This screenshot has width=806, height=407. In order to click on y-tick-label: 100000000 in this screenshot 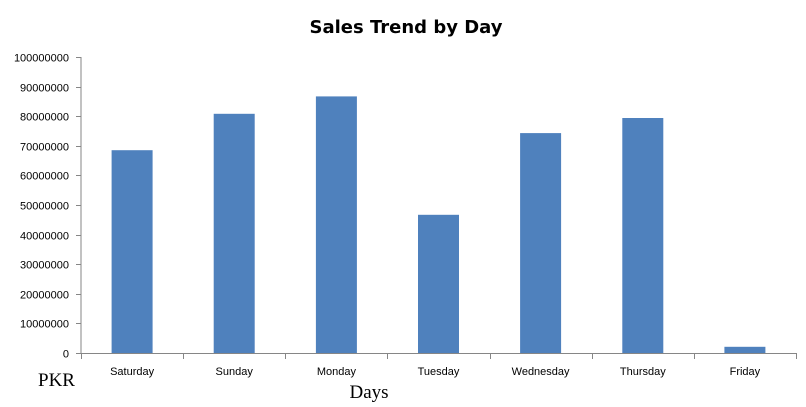, I will do `click(41, 59)`.